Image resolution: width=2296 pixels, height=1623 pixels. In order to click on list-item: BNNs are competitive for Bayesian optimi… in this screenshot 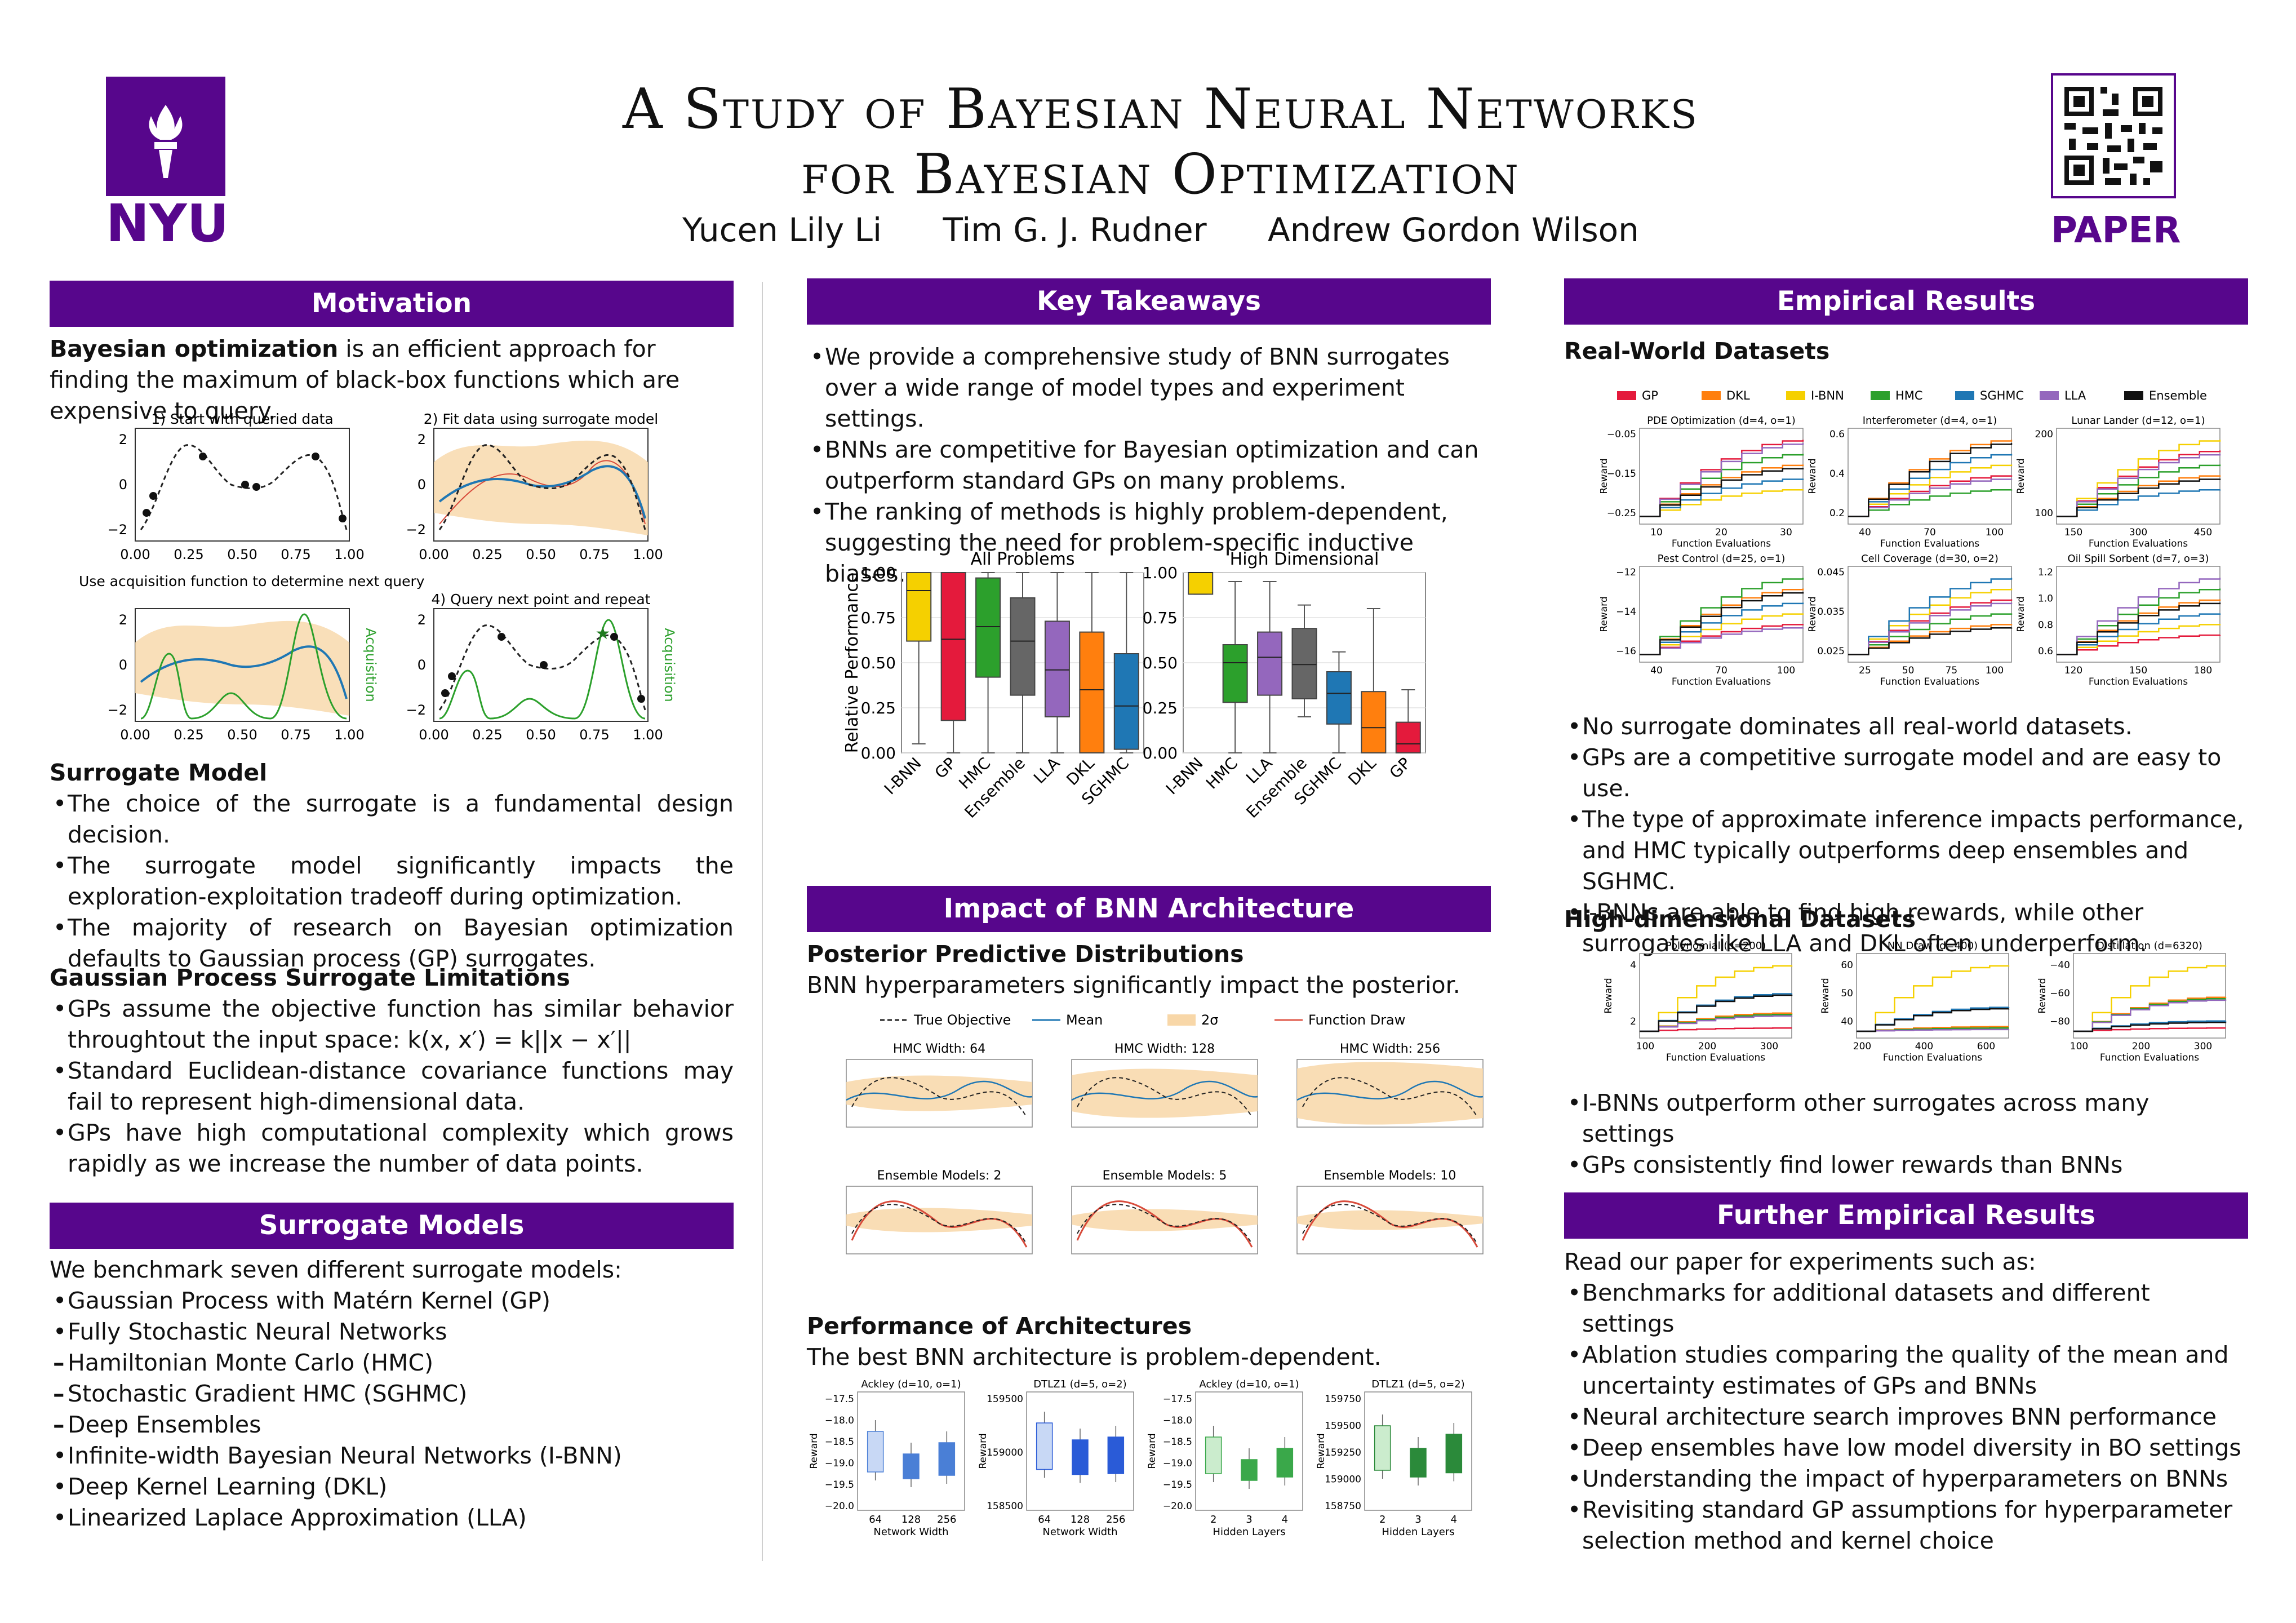, I will do `click(1149, 465)`.